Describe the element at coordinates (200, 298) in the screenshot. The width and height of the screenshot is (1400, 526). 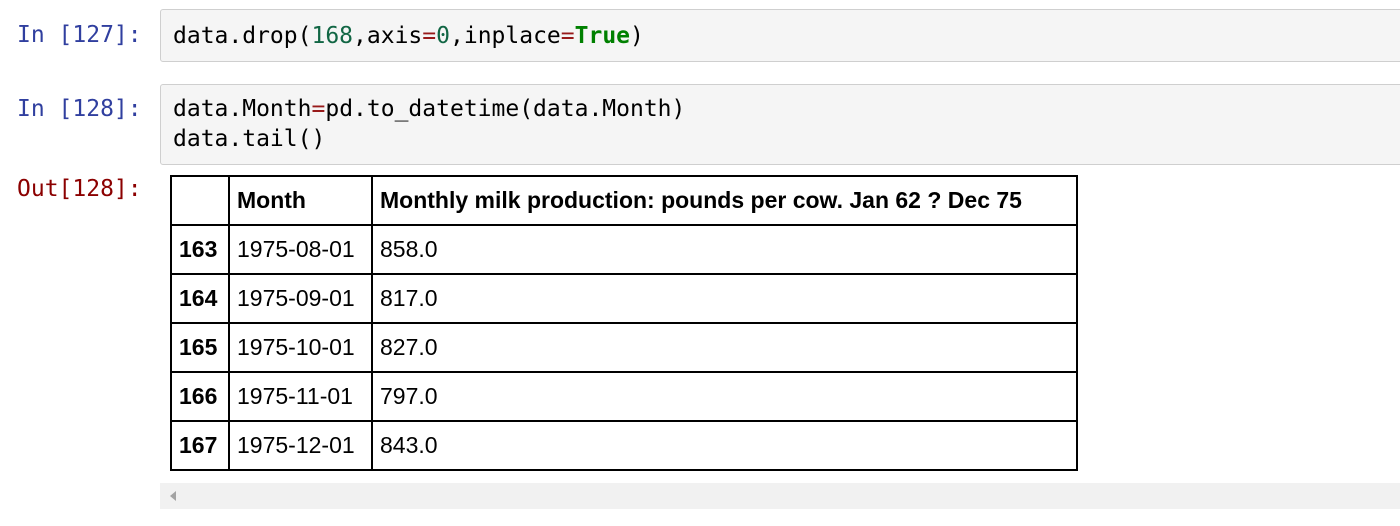
I see `row-index: 164` at that location.